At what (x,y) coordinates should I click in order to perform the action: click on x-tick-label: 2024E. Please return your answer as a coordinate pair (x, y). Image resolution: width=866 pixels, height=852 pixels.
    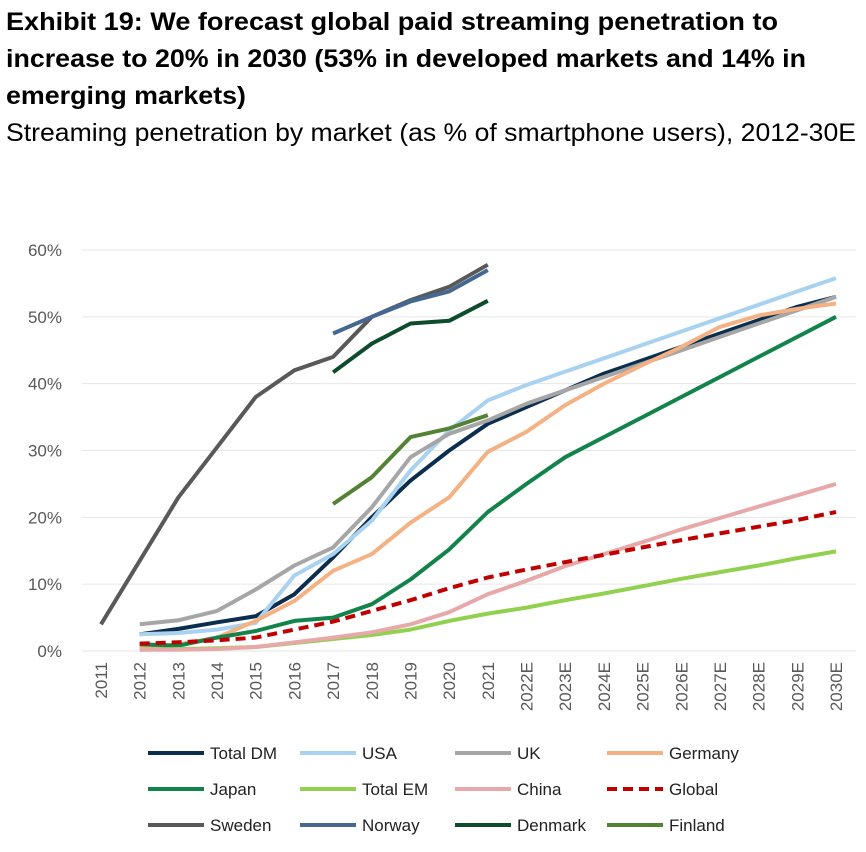
    Looking at the image, I should click on (604, 686).